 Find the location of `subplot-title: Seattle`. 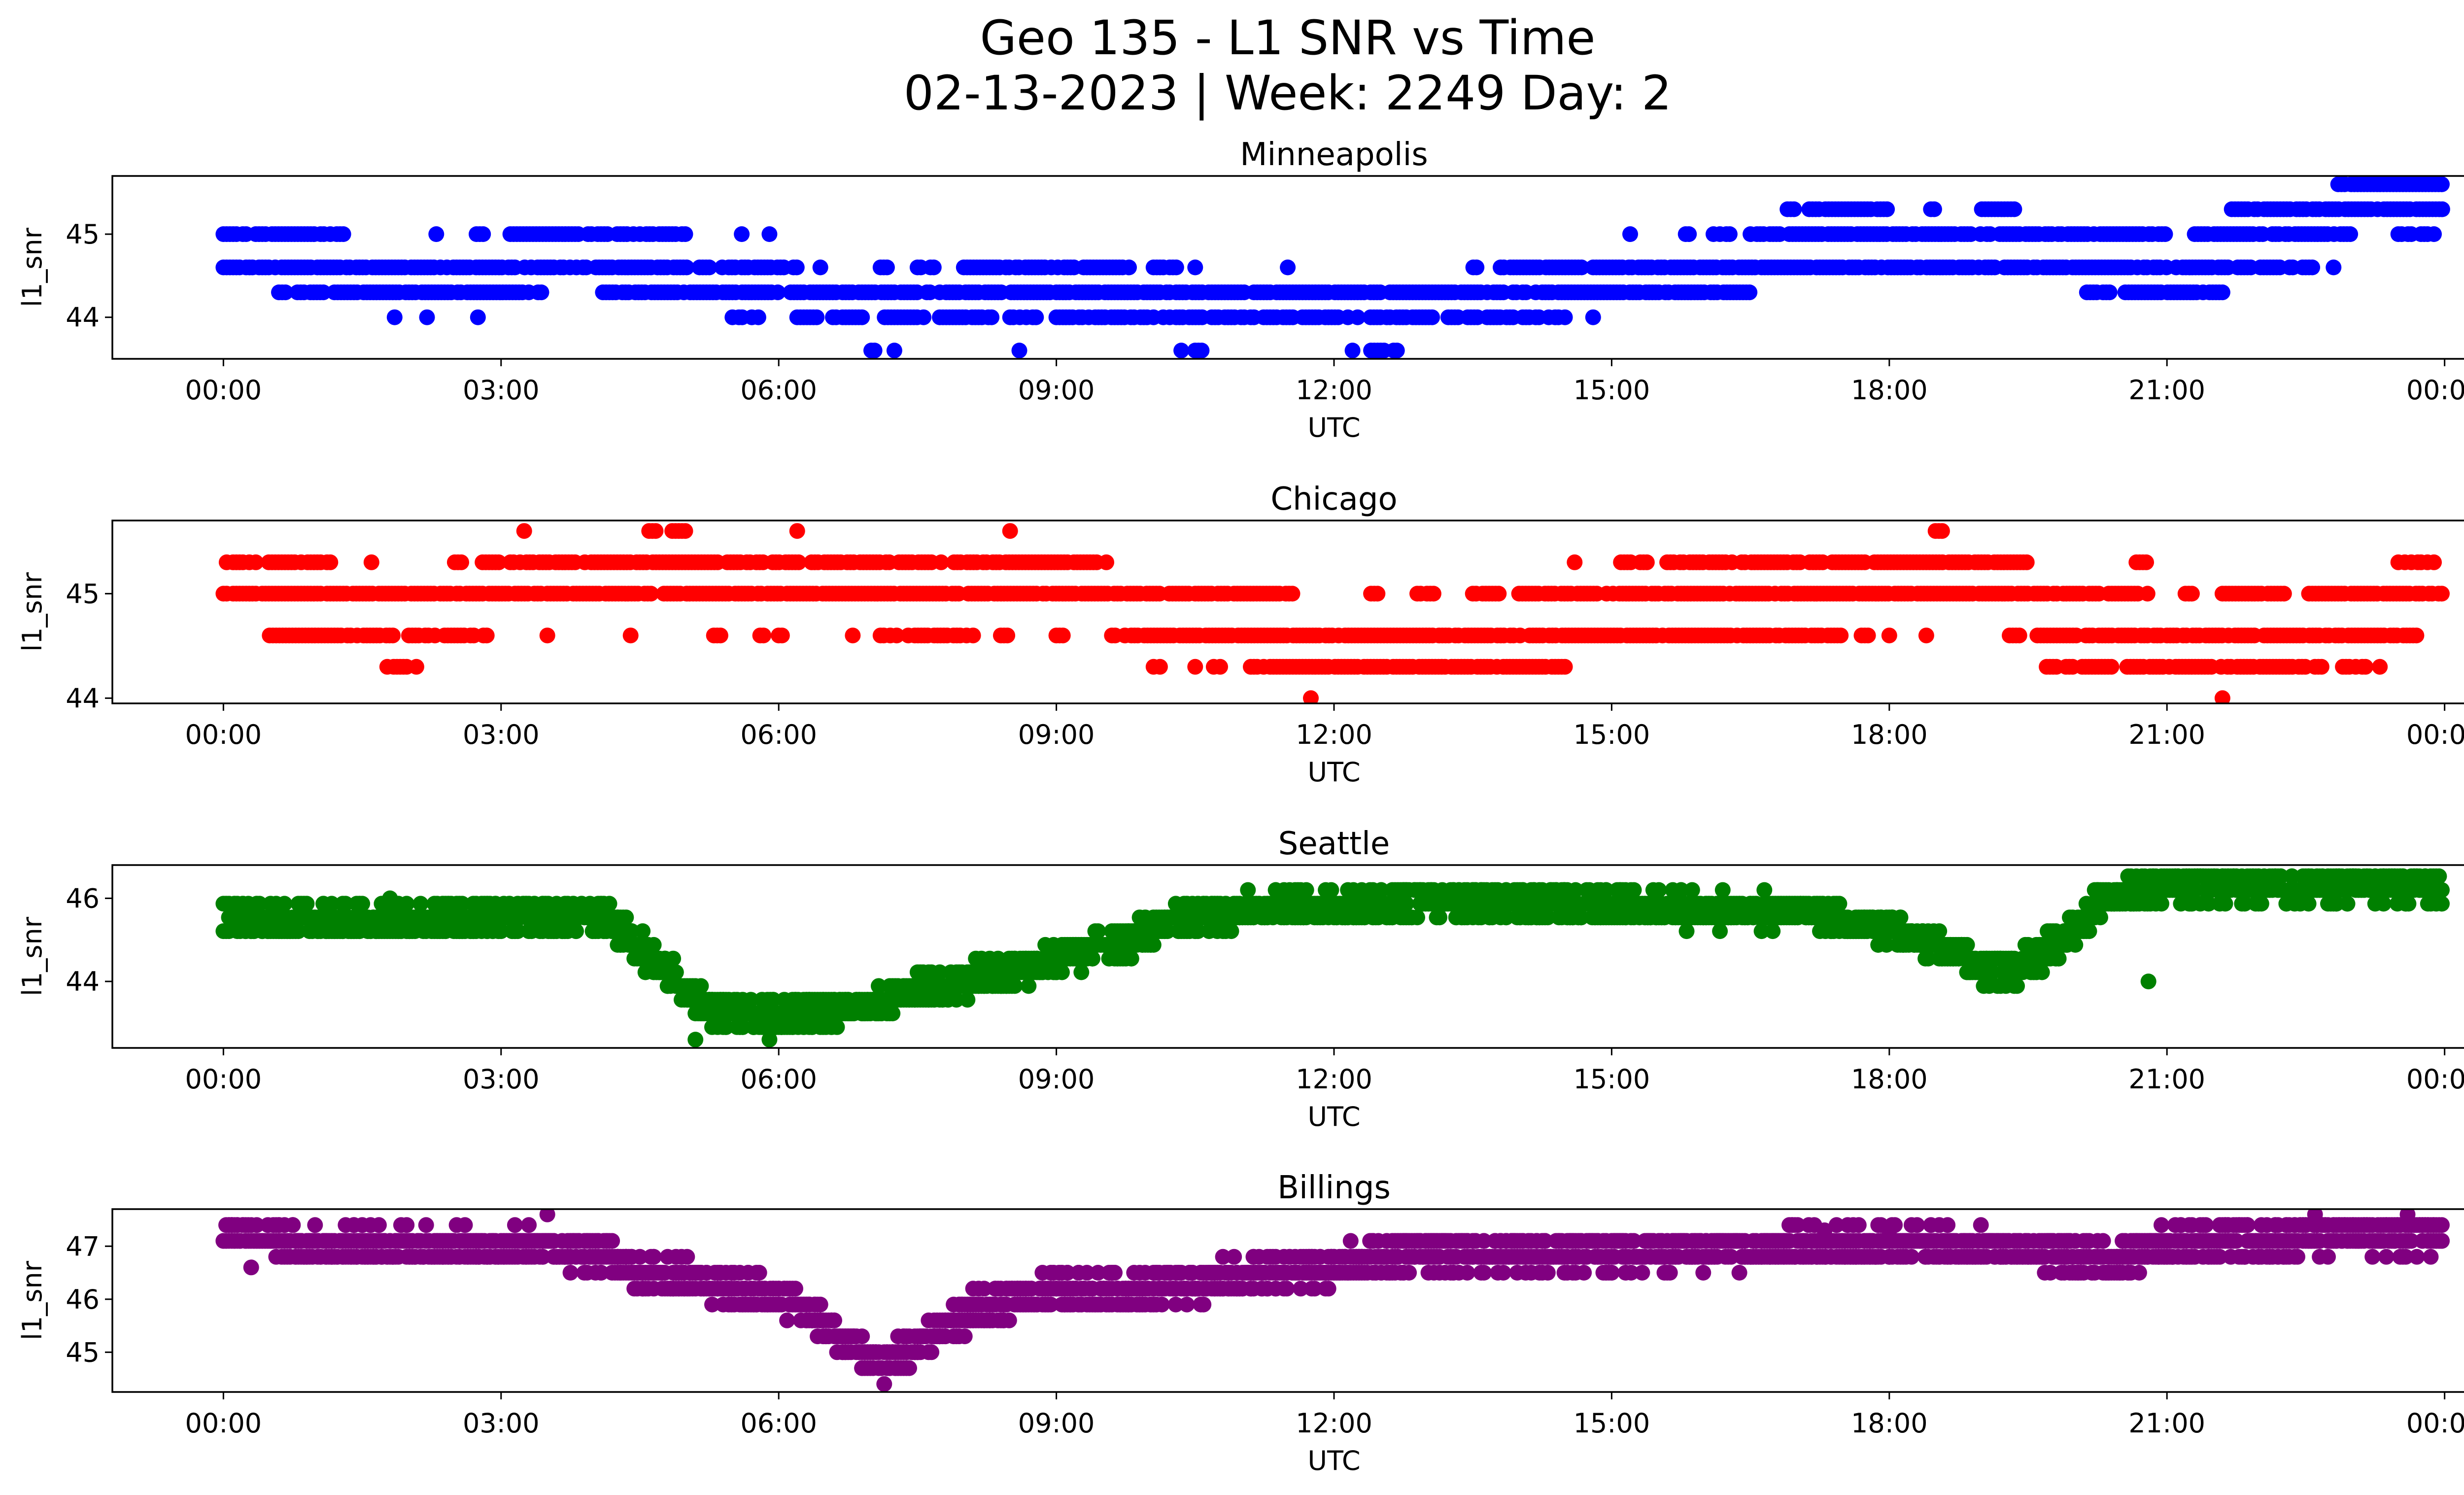

subplot-title: Seattle is located at coordinates (1334, 844).